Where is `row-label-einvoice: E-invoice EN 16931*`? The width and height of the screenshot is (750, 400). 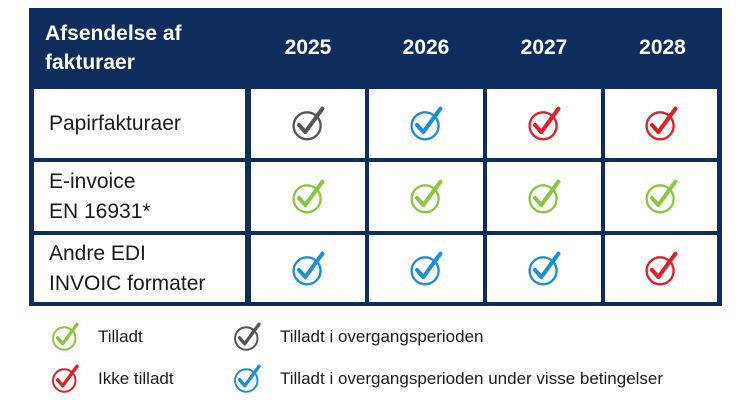
row-label-einvoice: E-invoice EN 16931* is located at coordinates (139, 196).